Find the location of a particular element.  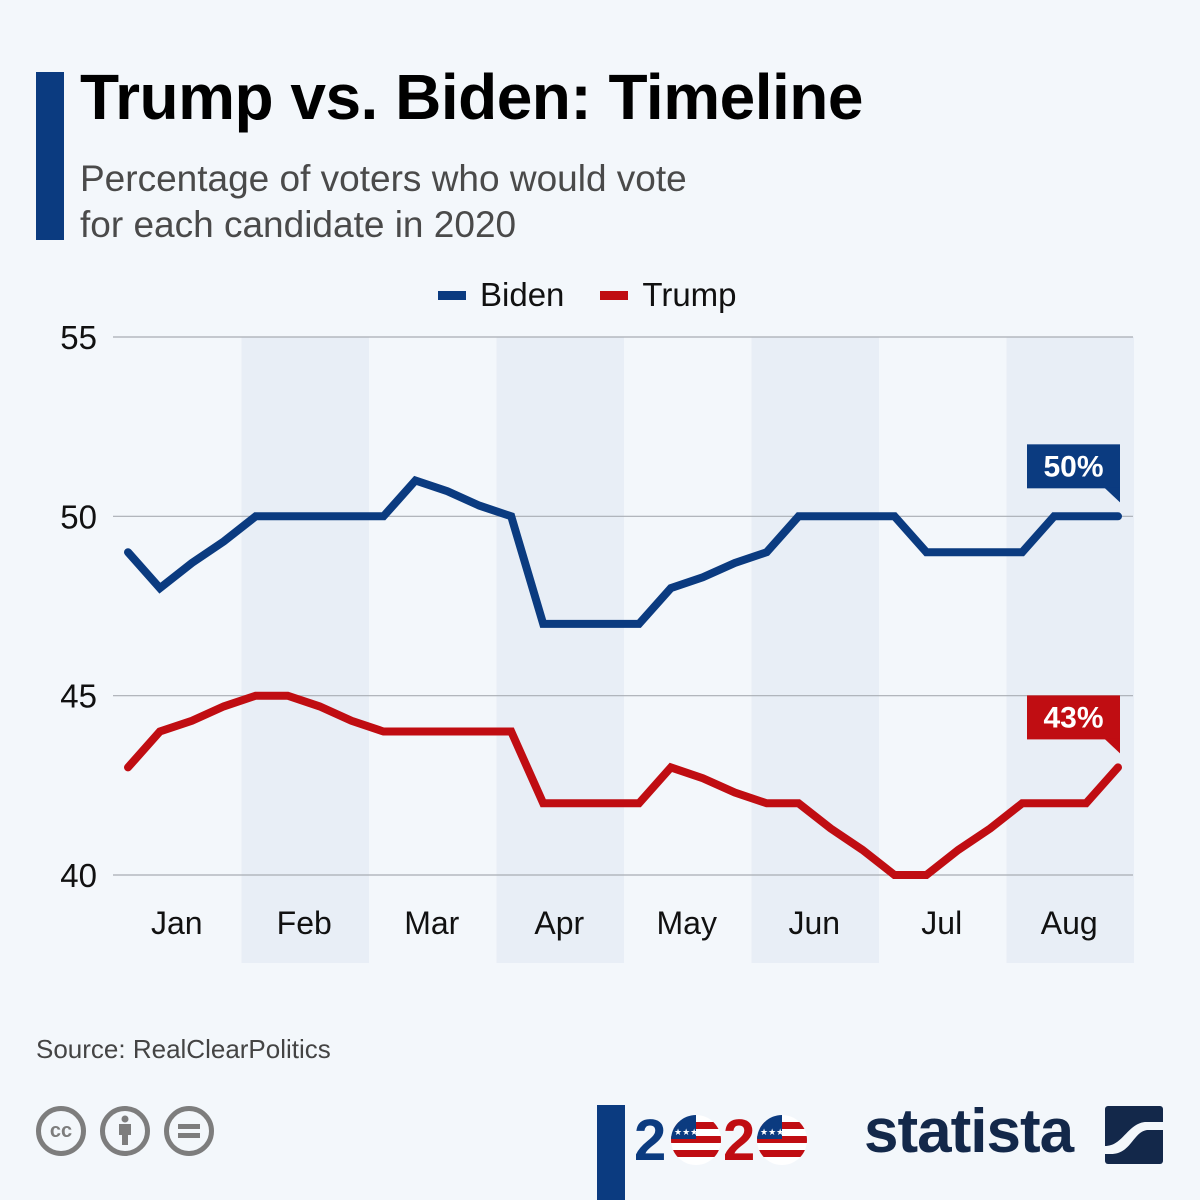

x-tick-label: Jul is located at coordinates (941, 923).